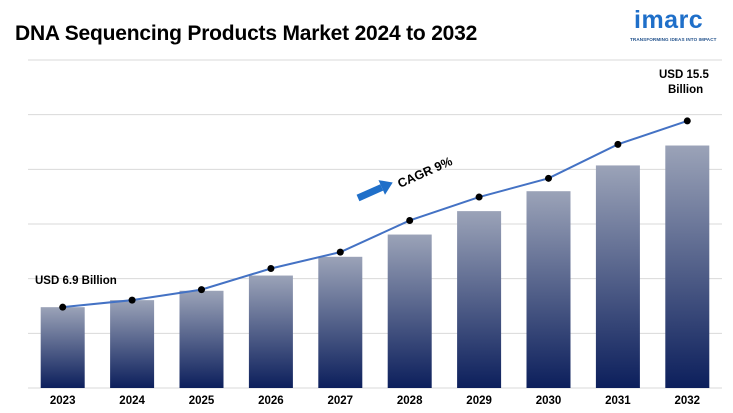 The image size is (733, 413). What do you see at coordinates (687, 266) in the screenshot?
I see `bar-2032` at bounding box center [687, 266].